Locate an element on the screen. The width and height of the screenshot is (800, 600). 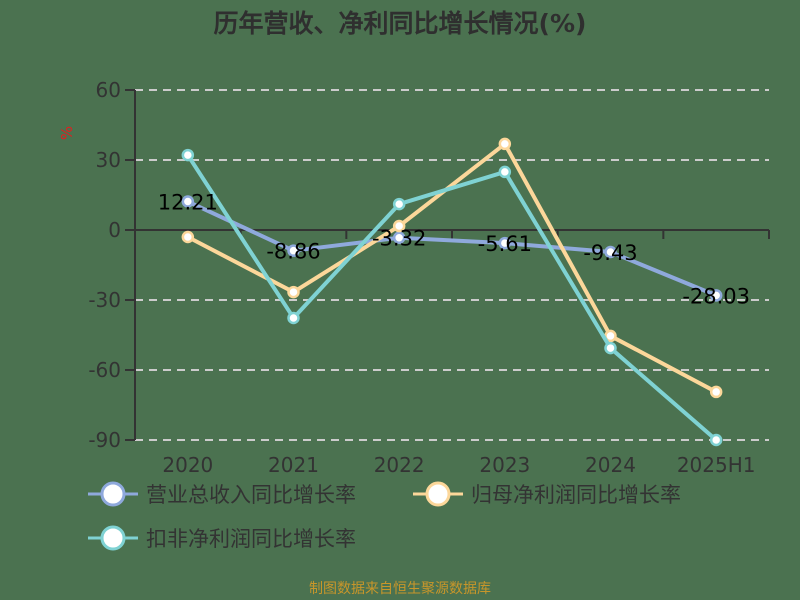
y-tick-label: -90 is located at coordinates (104, 440).